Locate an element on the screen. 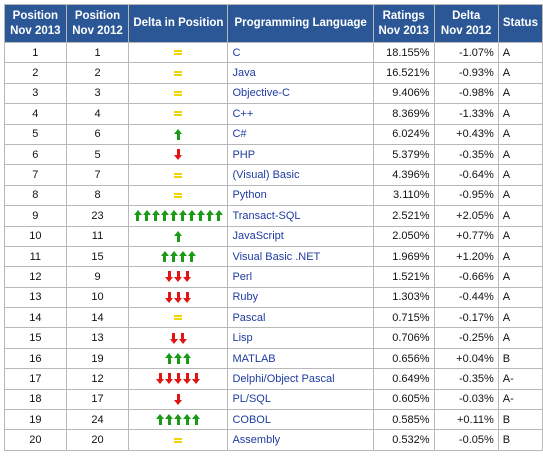 This screenshot has height=471, width=543. language-link: Delphi/Object Pascal is located at coordinates (283, 378).